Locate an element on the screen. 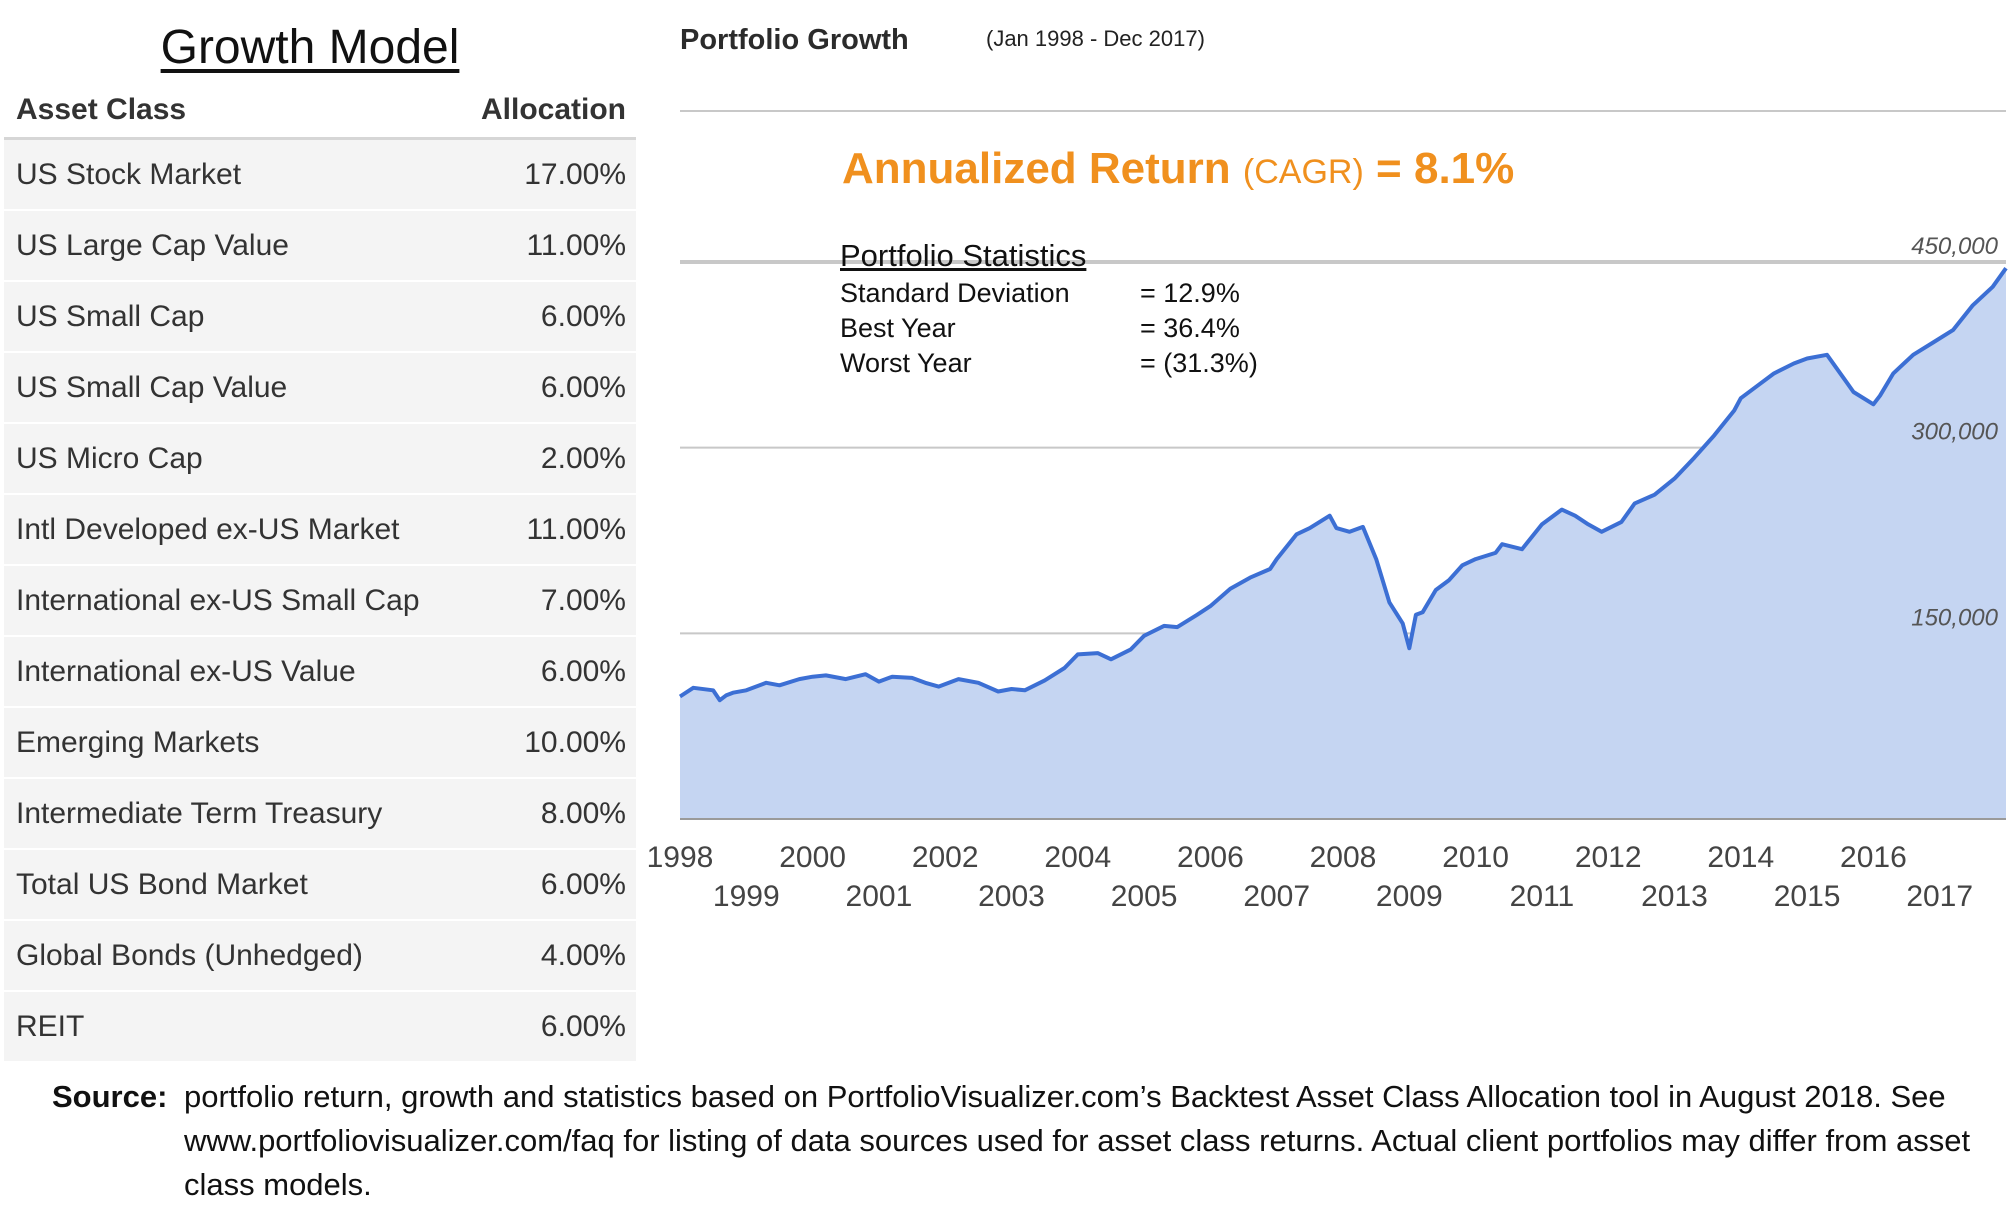  y-tick-labels: 150,000 300,000 450,000 is located at coordinates (1954, 432).